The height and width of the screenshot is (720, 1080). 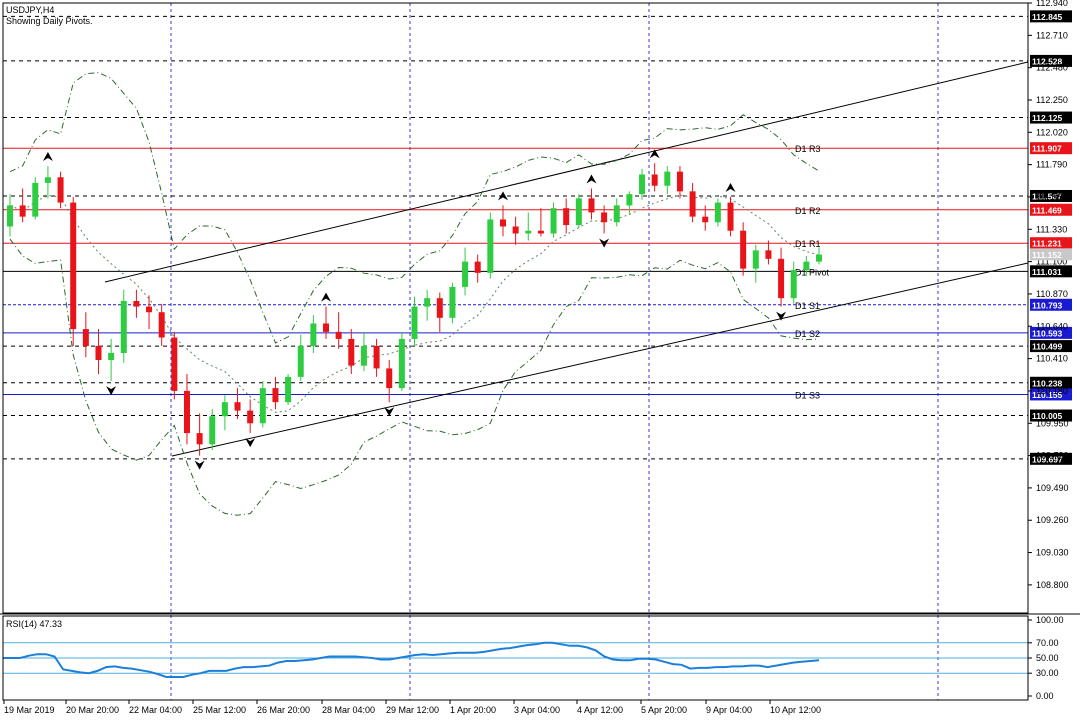 I want to click on price-tick-label: 109.720, so click(x=1052, y=456).